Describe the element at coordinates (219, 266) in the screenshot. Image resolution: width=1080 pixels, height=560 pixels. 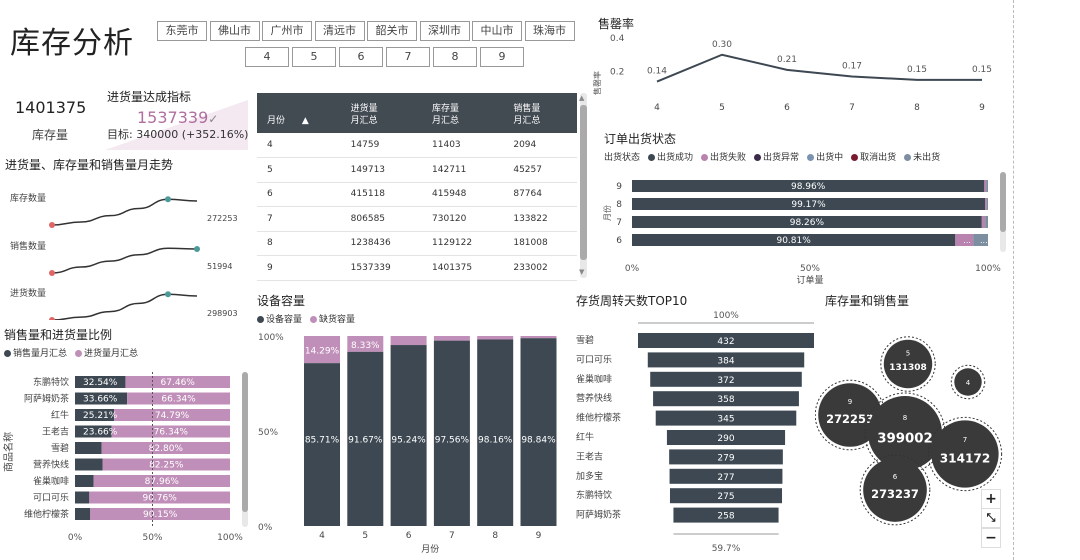
I see `trend-end-value: 51994` at that location.